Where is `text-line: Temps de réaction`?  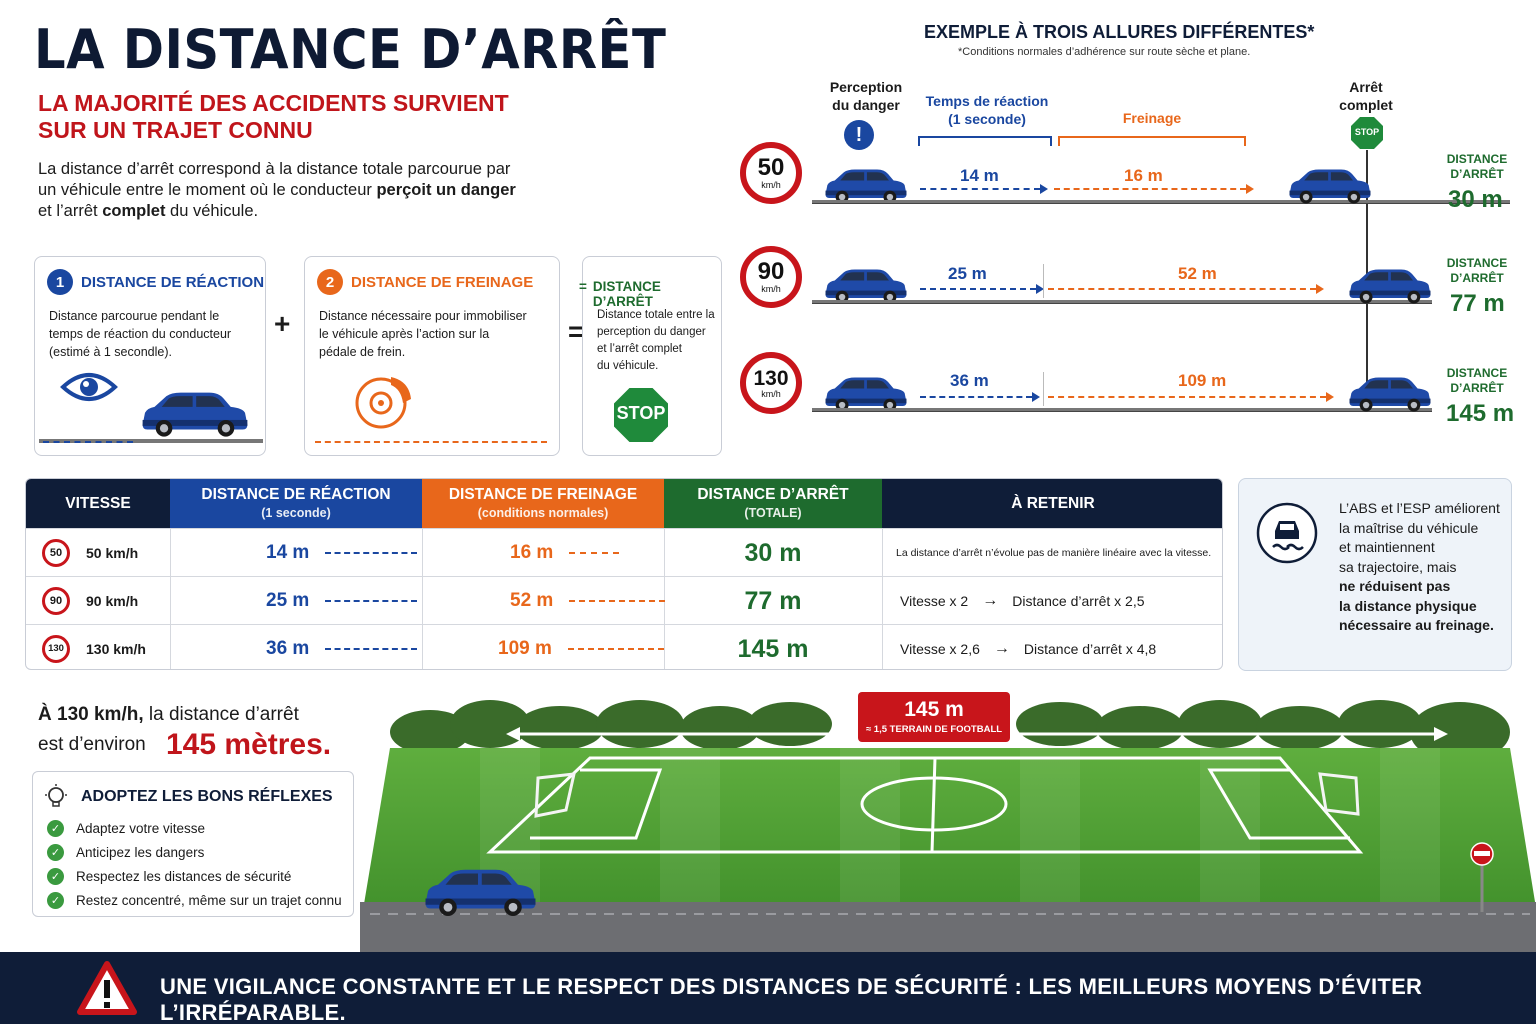 text-line: Temps de réaction is located at coordinates (987, 101).